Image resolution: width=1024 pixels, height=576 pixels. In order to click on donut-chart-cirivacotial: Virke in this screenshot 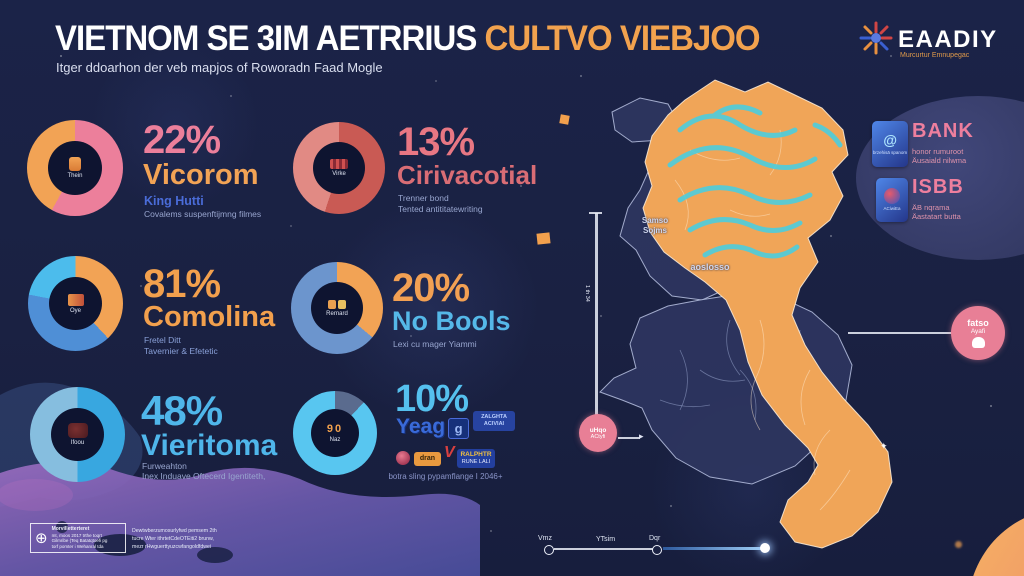, I will do `click(339, 168)`.